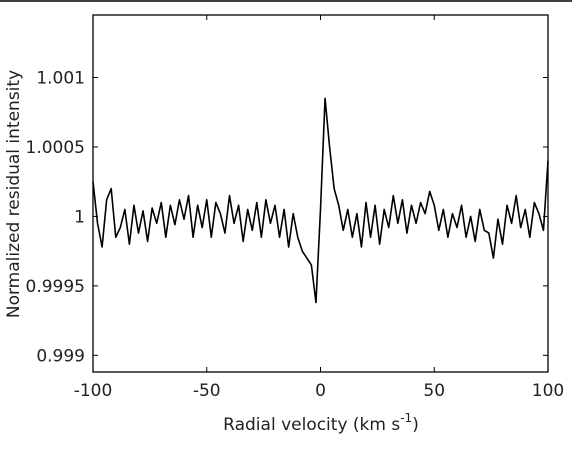 This screenshot has height=451, width=572. Describe the element at coordinates (320, 391) in the screenshot. I see `x-tick-label: 0` at that location.